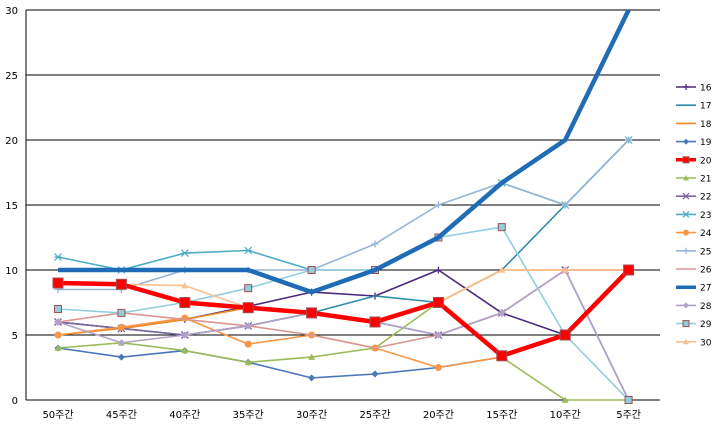 This screenshot has width=720, height=432. I want to click on legend-item-25: 25, so click(693, 252).